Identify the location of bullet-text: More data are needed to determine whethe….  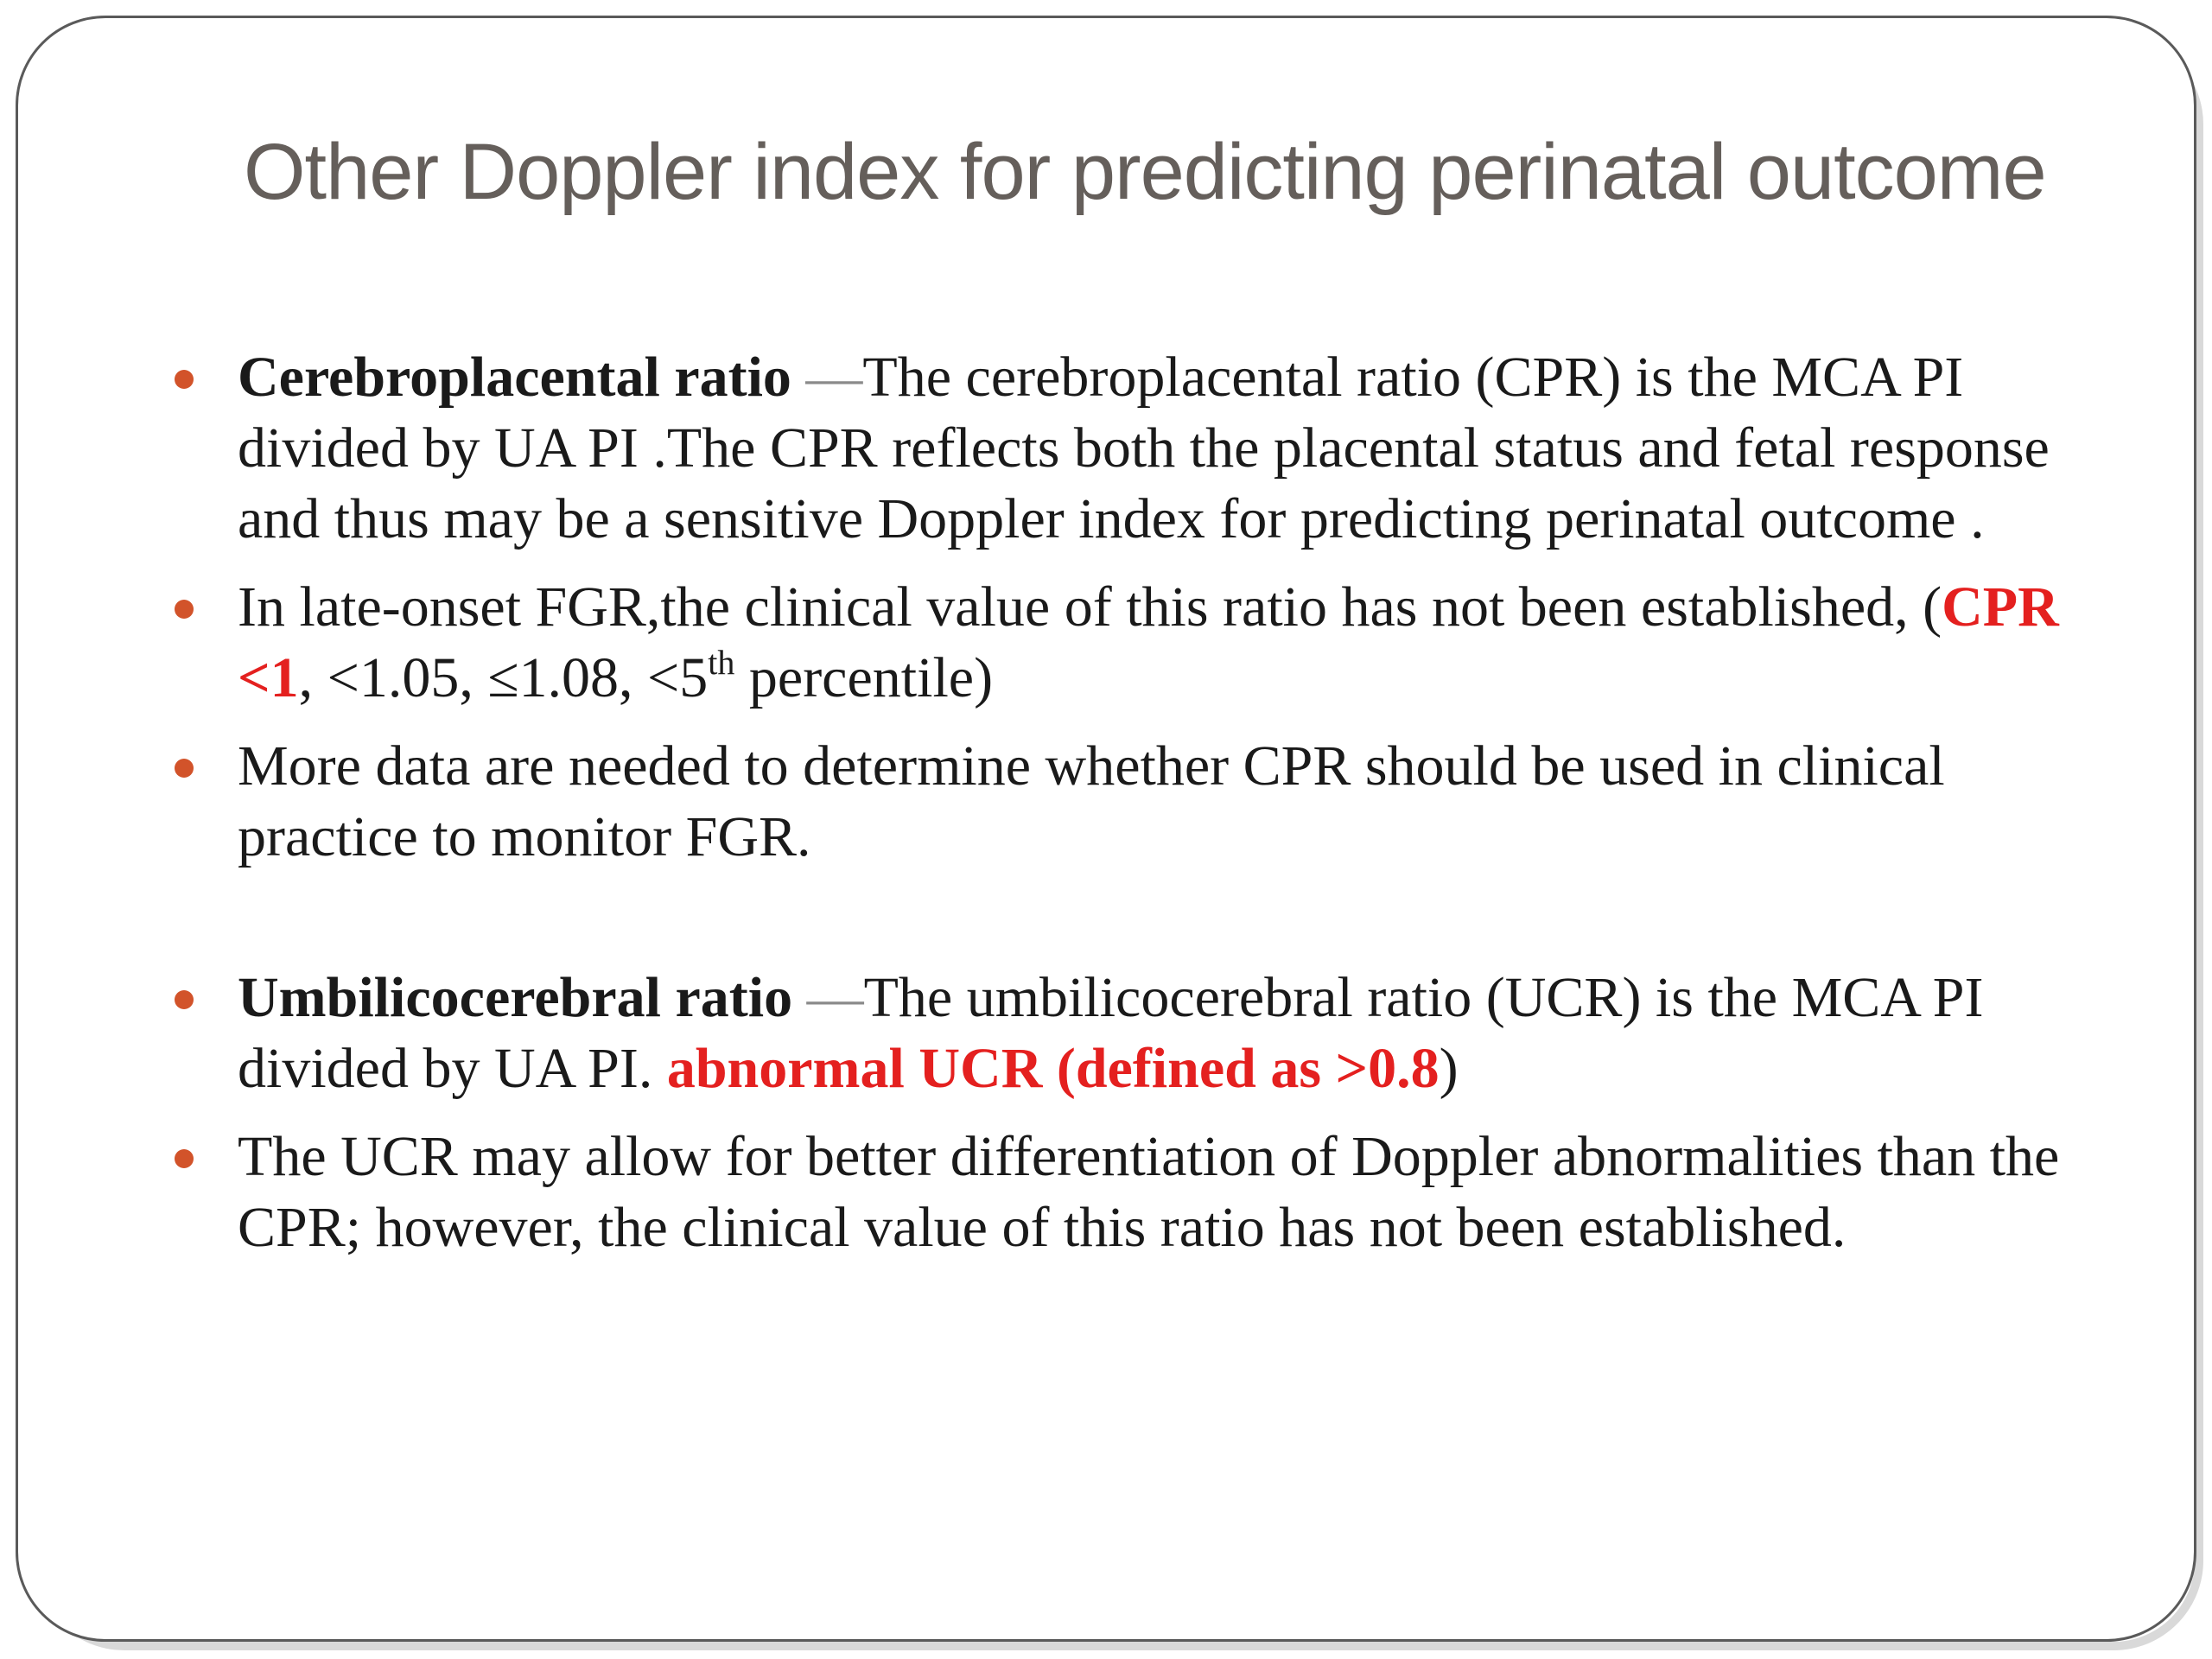
(1091, 801).